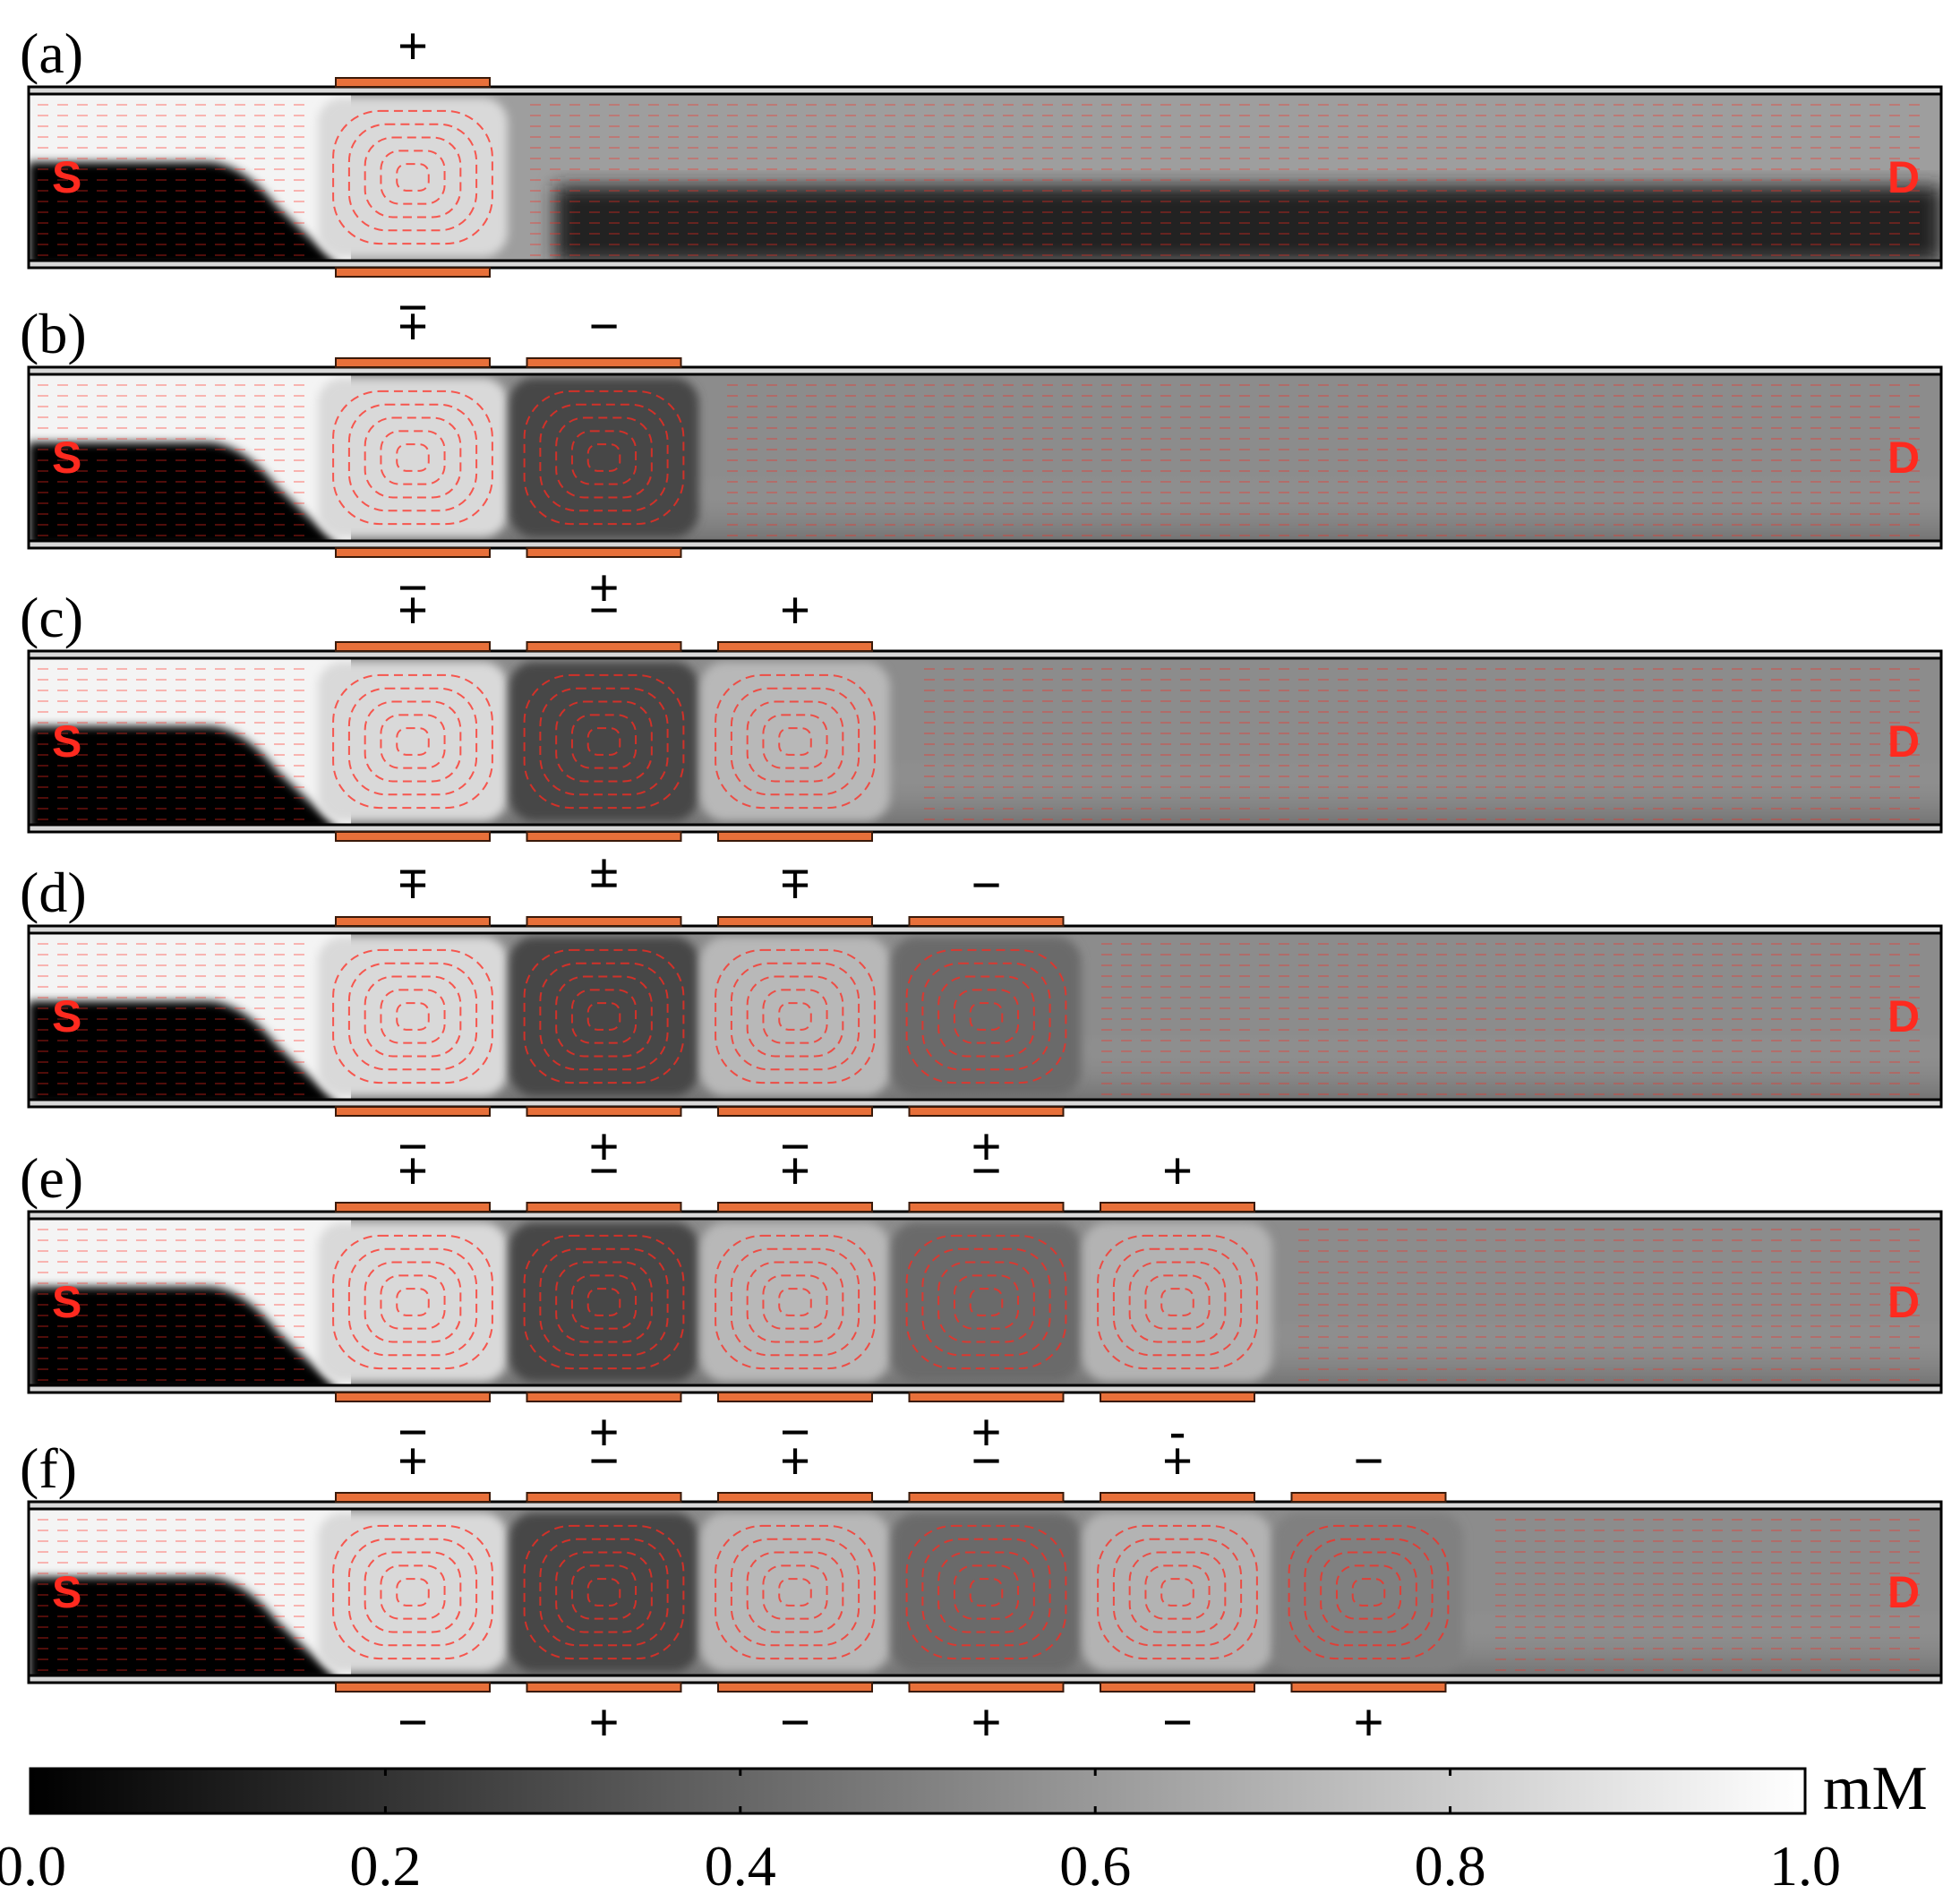 The image size is (1960, 1894). Describe the element at coordinates (413, 1147) in the screenshot. I see `bottom-polarity-sign: −` at that location.